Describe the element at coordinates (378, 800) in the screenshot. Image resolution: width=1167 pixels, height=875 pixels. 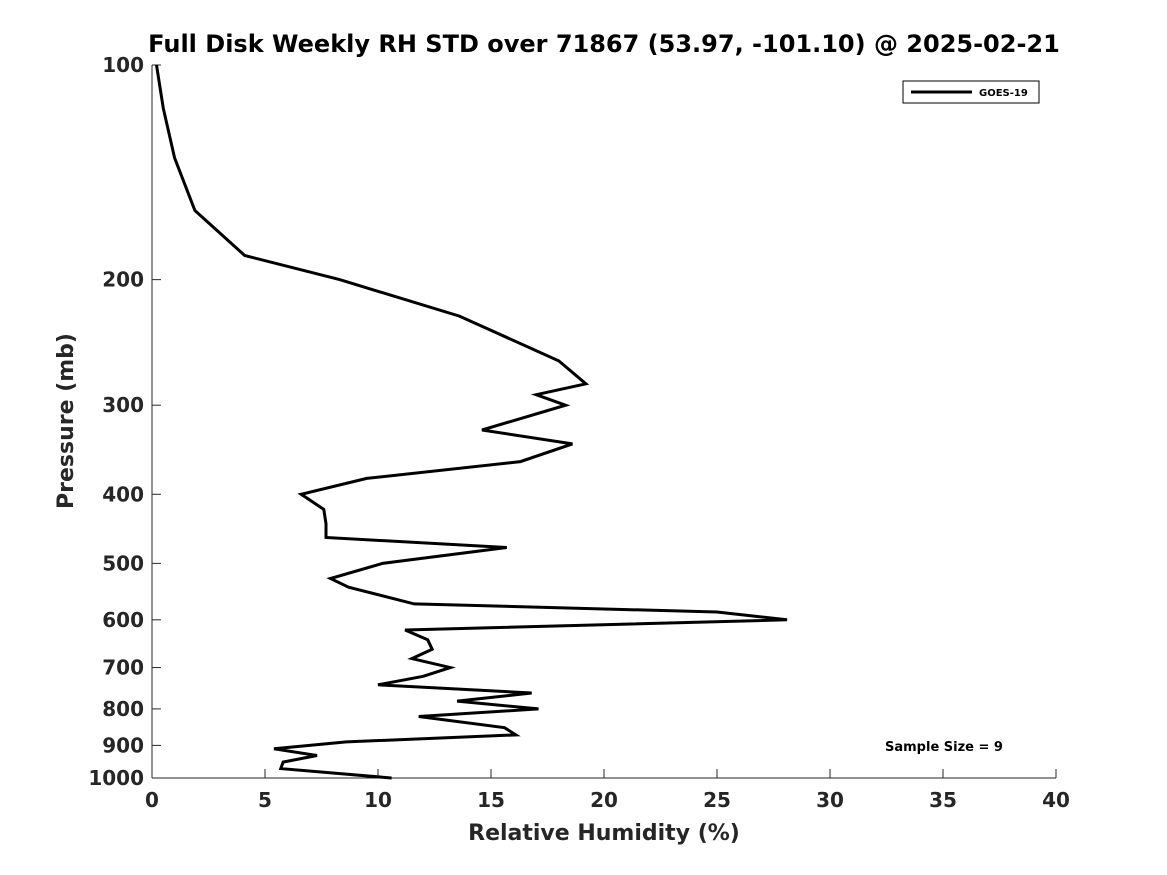
I see `x-tick-label: 10` at that location.